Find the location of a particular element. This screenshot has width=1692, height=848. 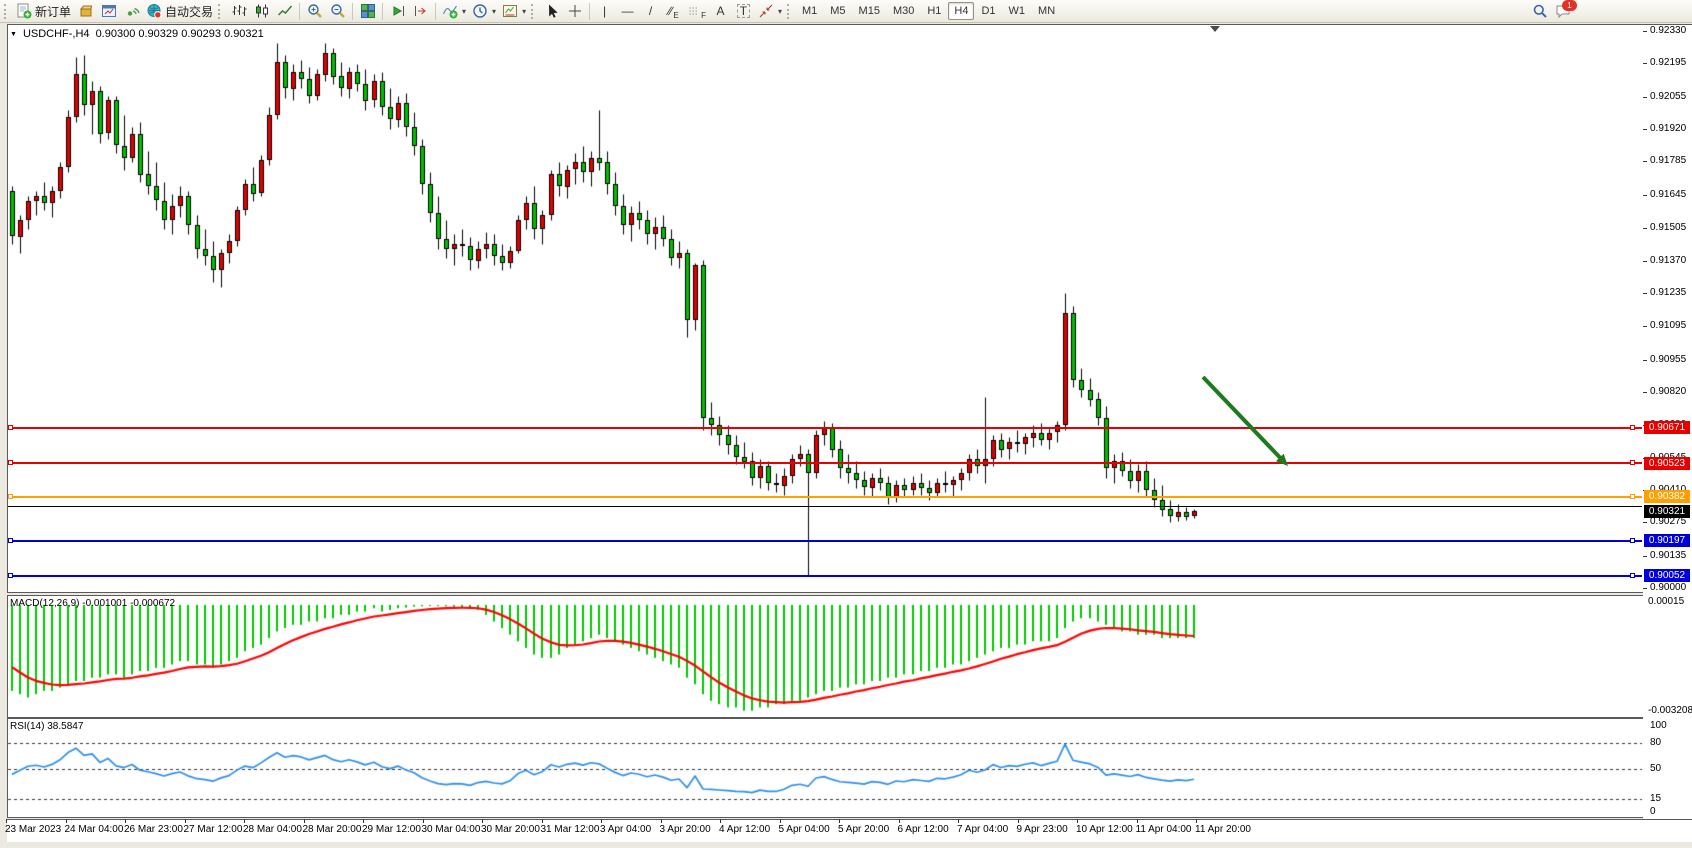

hline-black is located at coordinates (825, 507).